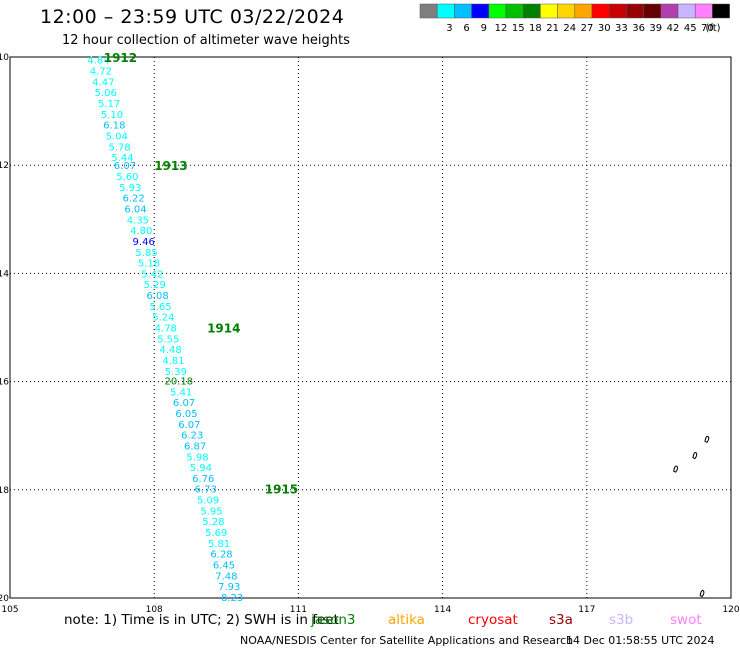 This screenshot has width=740, height=650. Describe the element at coordinates (226, 576) in the screenshot. I see `wave-height-label: 7.48` at that location.